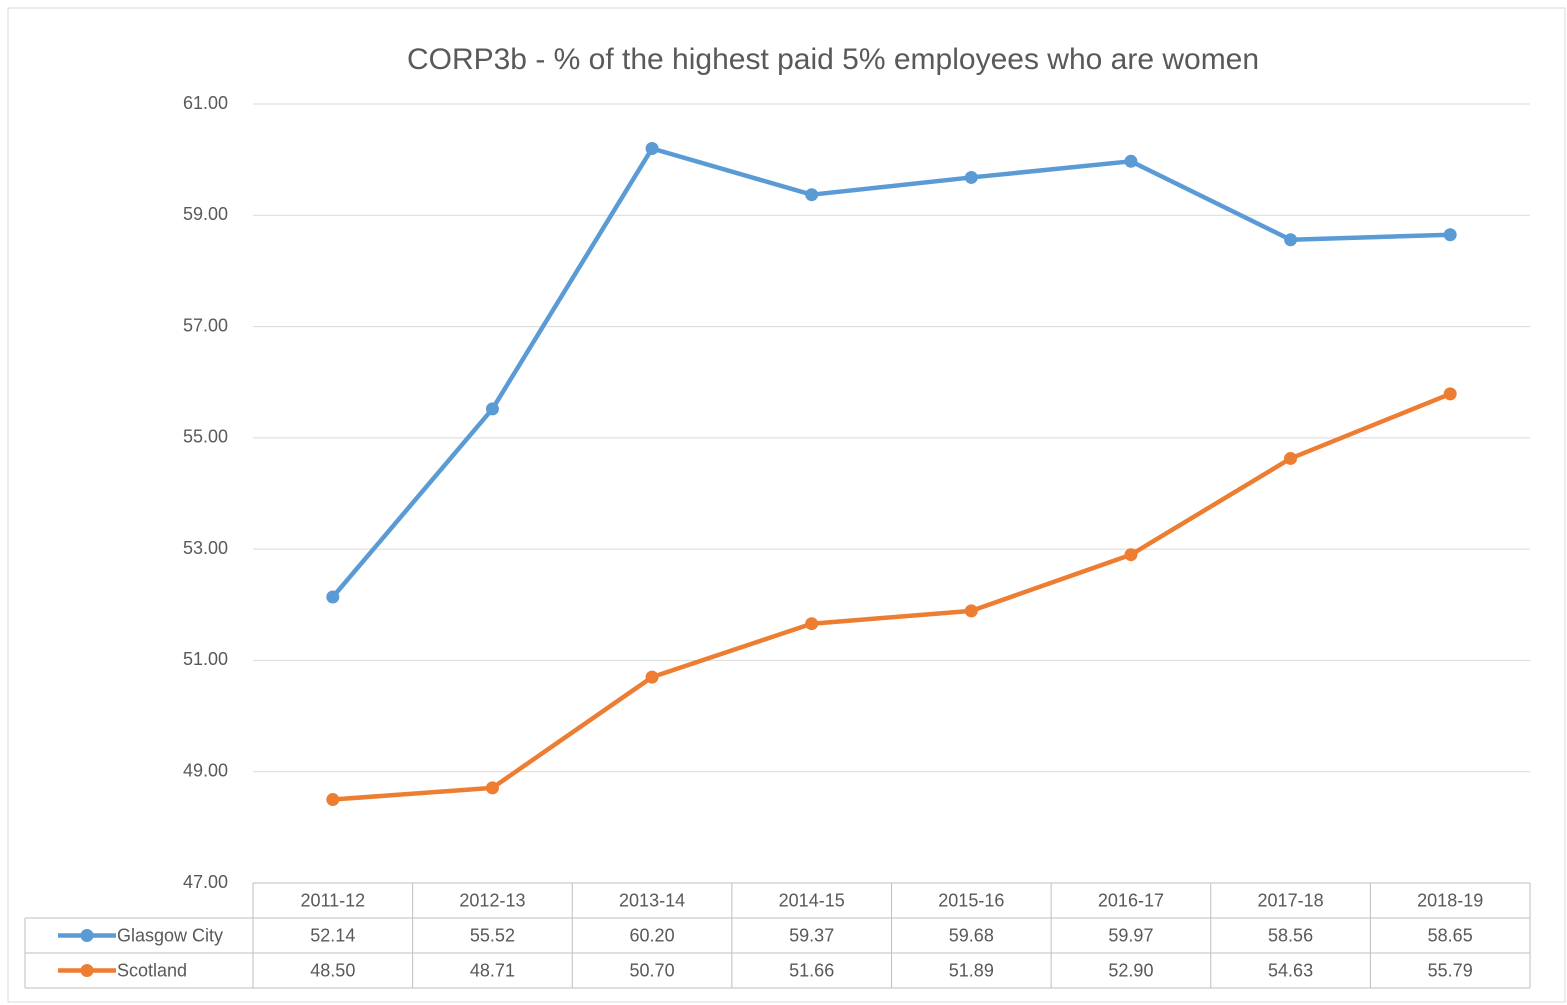 The height and width of the screenshot is (1005, 1567). Describe the element at coordinates (152, 970) in the screenshot. I see `legend-label: Scotland` at that location.